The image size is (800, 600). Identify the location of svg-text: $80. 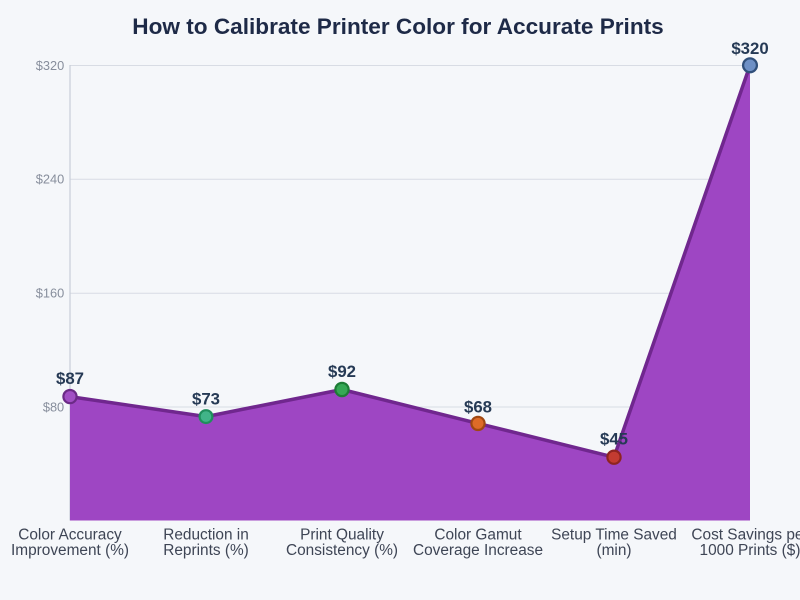
(53, 406).